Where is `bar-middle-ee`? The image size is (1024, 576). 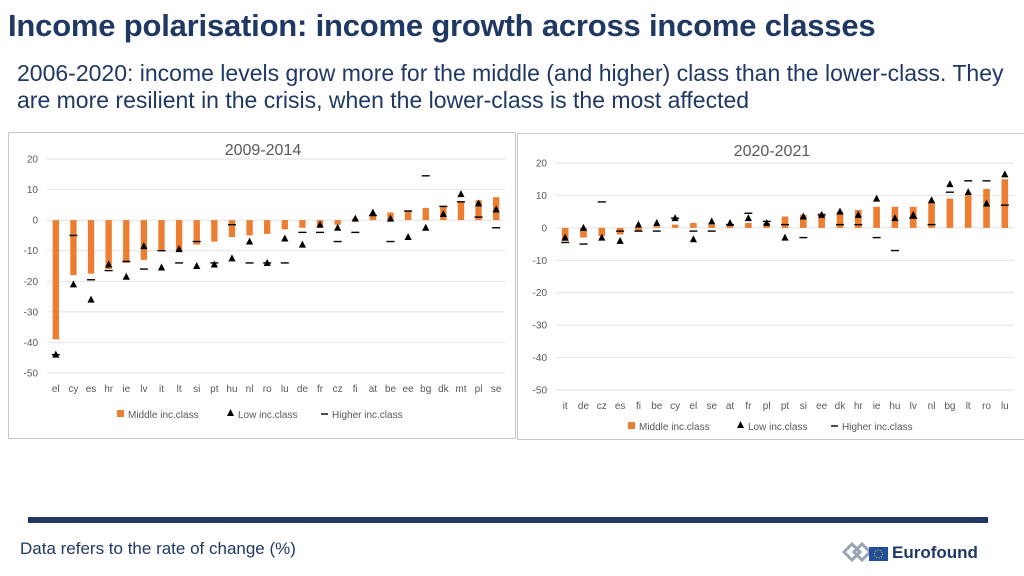 bar-middle-ee is located at coordinates (408, 215).